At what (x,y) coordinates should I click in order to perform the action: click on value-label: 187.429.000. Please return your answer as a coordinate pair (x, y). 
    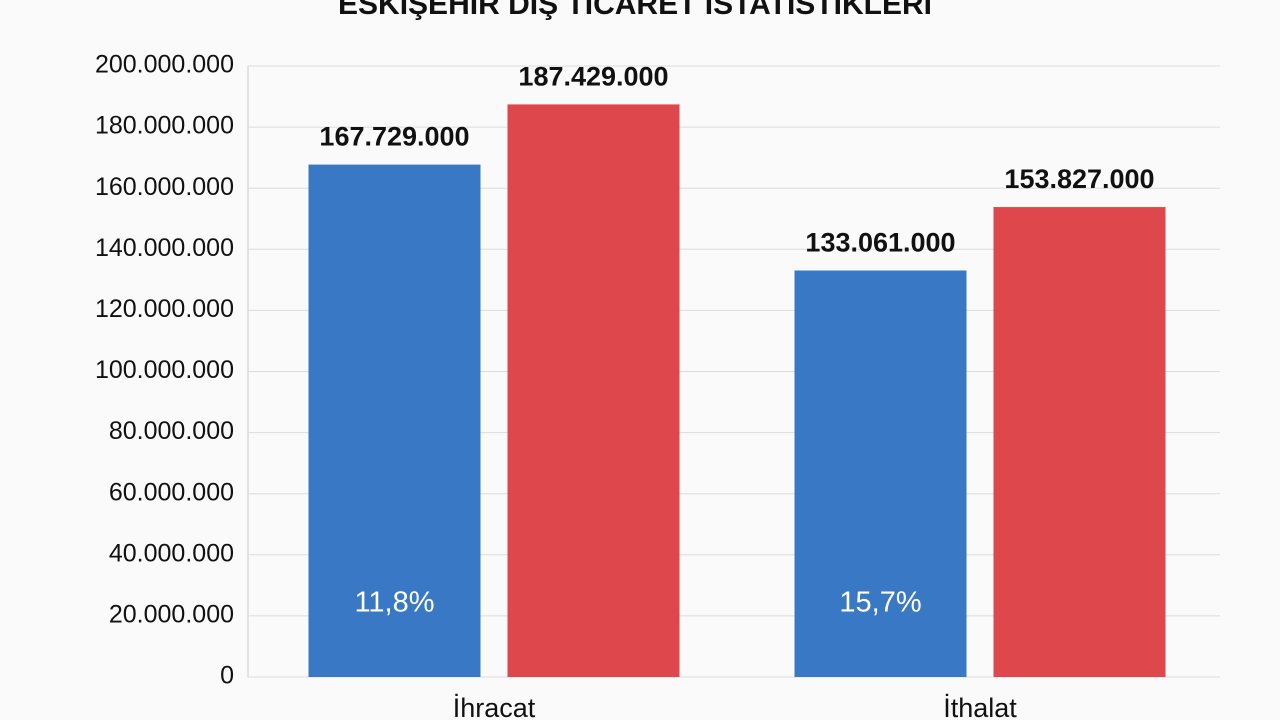
    Looking at the image, I should click on (593, 77).